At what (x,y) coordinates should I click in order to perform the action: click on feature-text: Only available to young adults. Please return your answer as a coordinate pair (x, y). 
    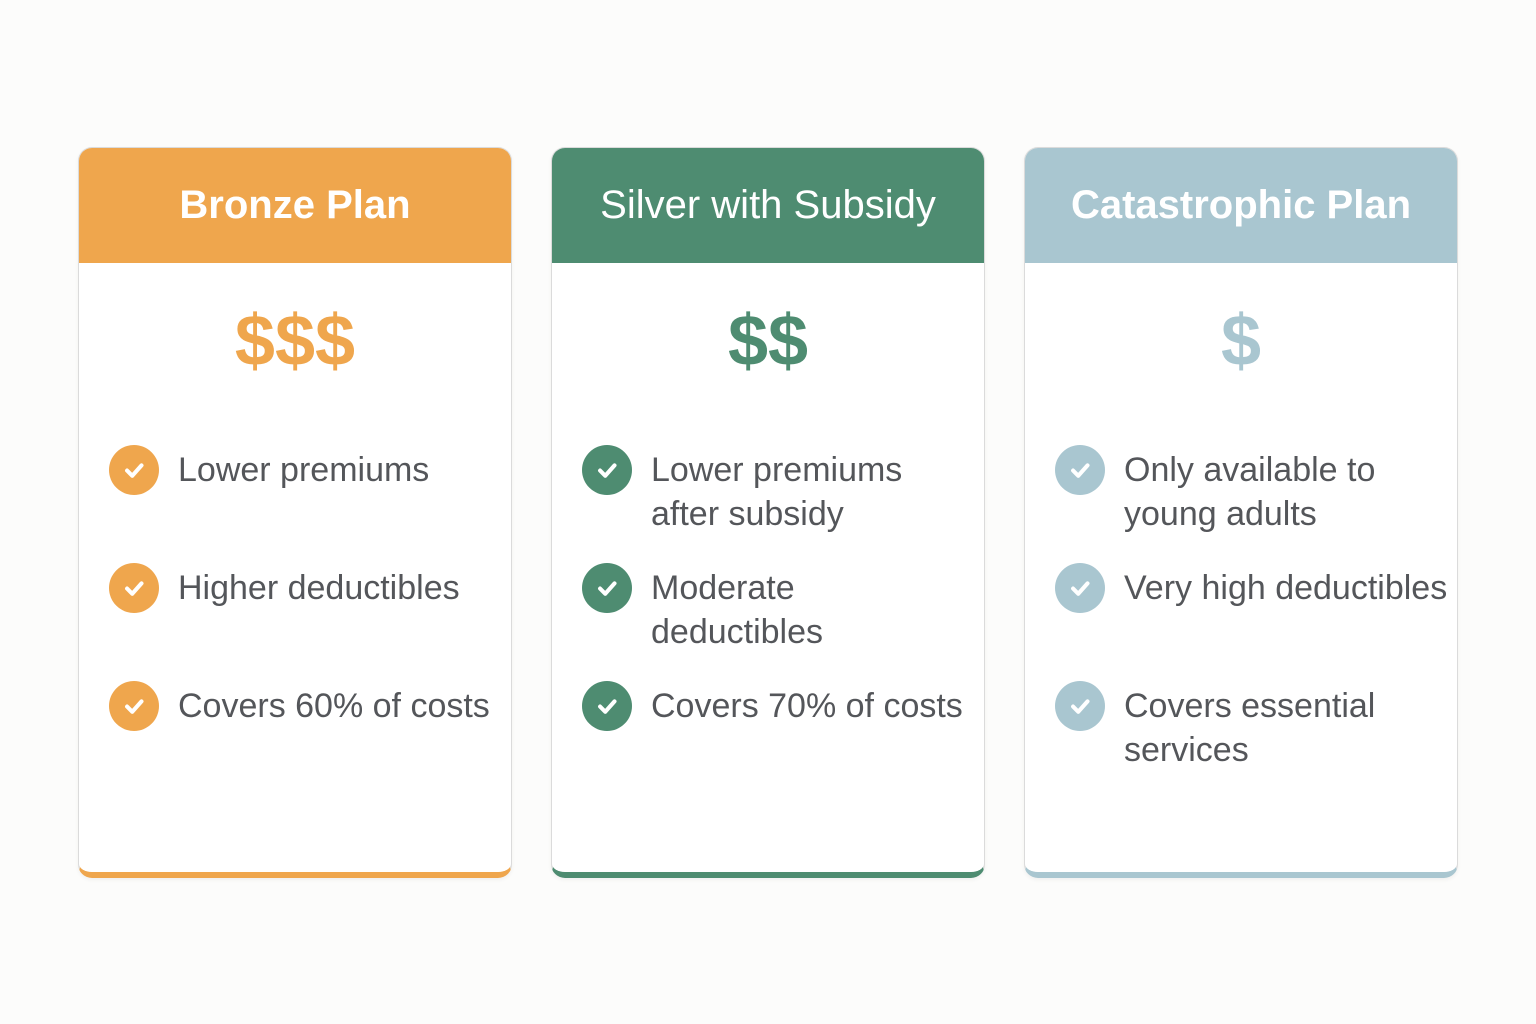
    Looking at the image, I should click on (1250, 492).